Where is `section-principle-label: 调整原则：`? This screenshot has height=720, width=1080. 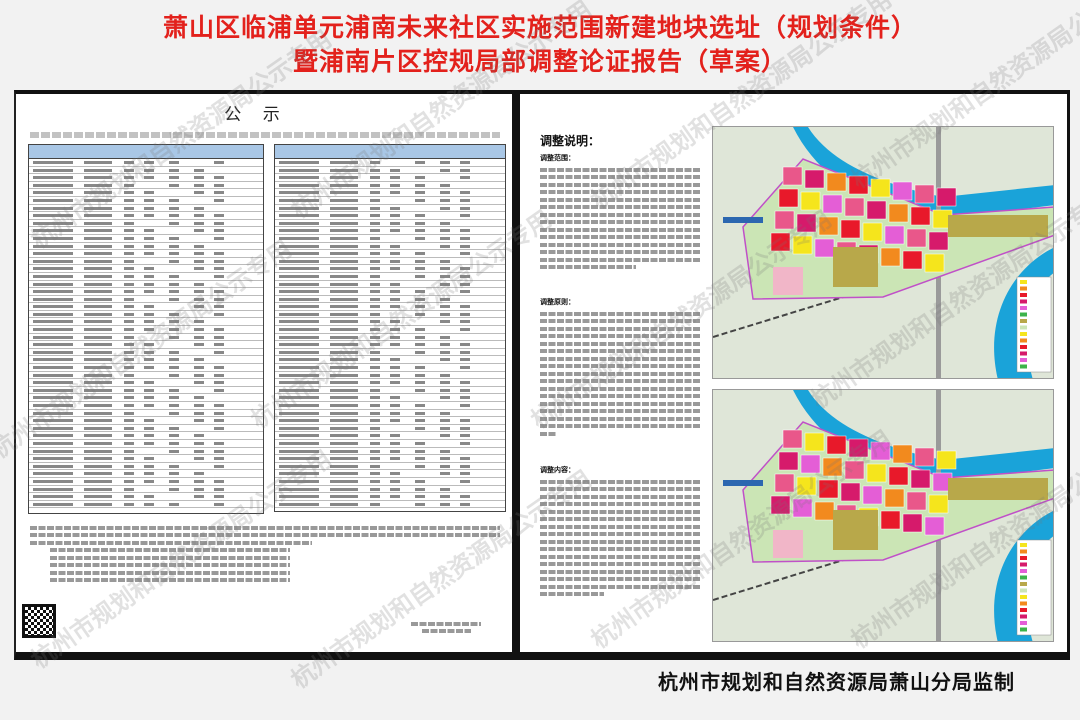 section-principle-label: 调整原则： is located at coordinates (557, 302).